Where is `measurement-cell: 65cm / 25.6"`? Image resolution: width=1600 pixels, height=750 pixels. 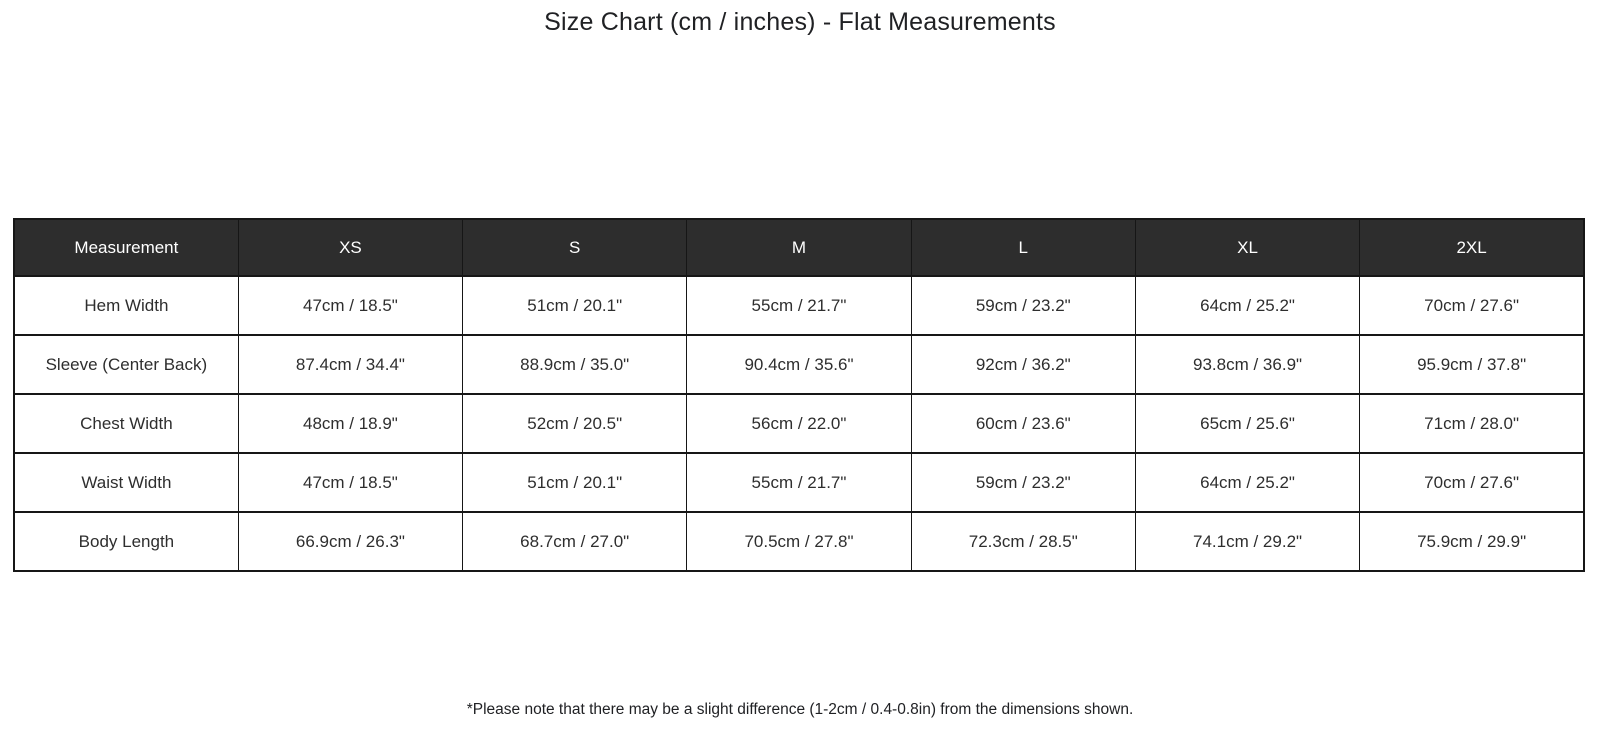 measurement-cell: 65cm / 25.6" is located at coordinates (1247, 423).